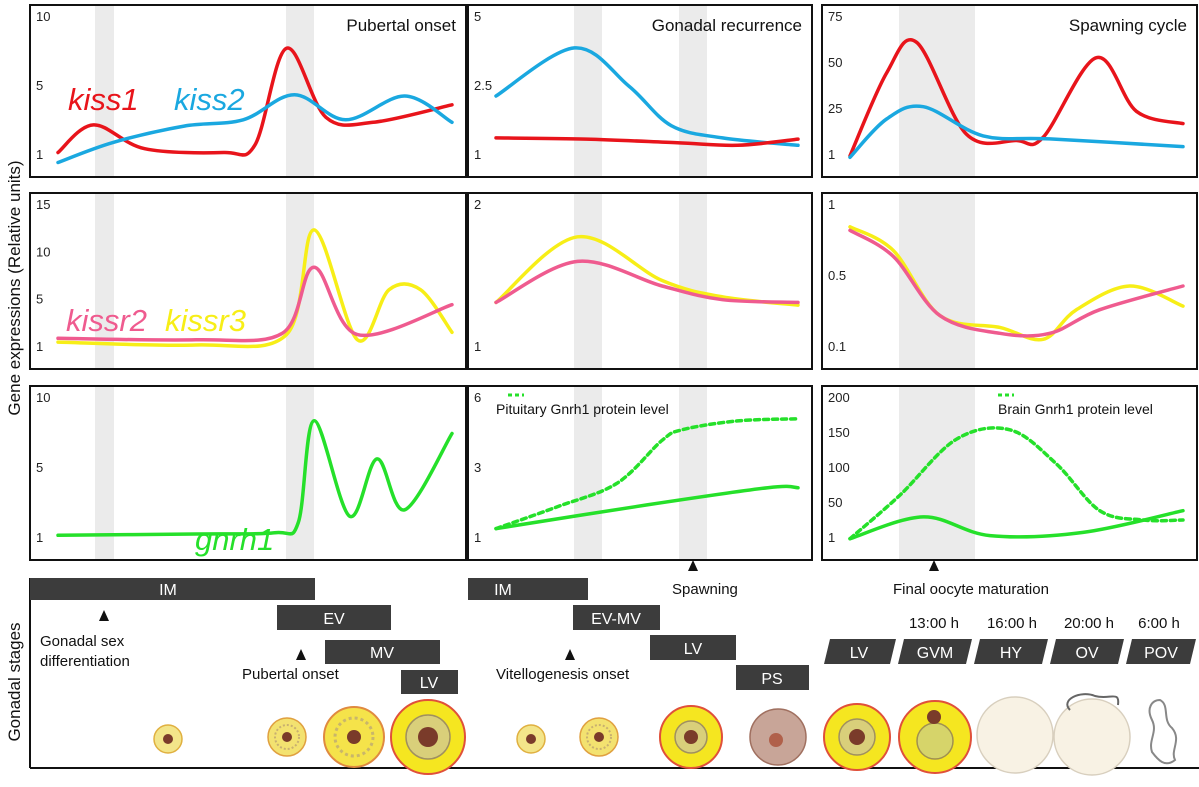  Describe the element at coordinates (429, 682) in the screenshot. I see `stage-box-lv` at that location.